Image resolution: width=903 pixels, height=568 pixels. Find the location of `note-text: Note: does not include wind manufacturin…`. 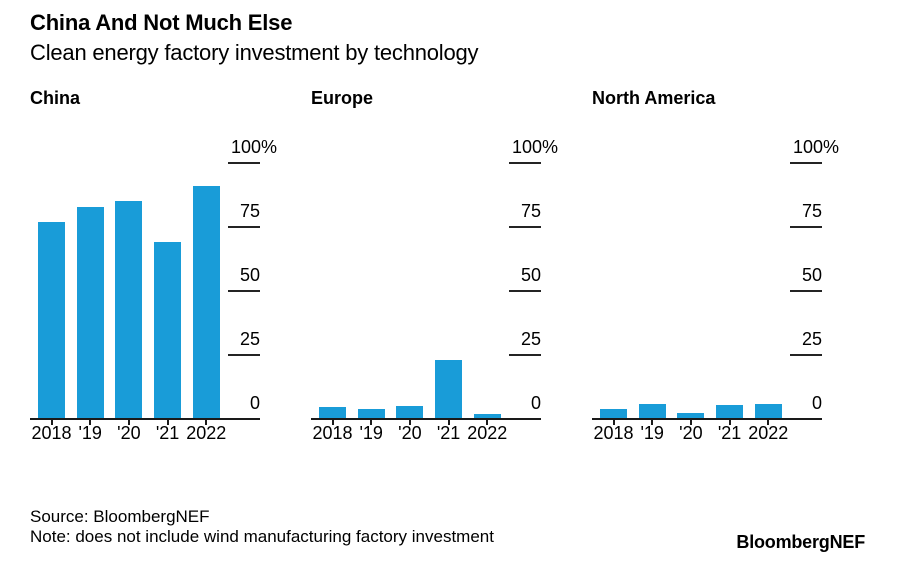

note-text: Note: does not include wind manufacturin… is located at coordinates (262, 536).